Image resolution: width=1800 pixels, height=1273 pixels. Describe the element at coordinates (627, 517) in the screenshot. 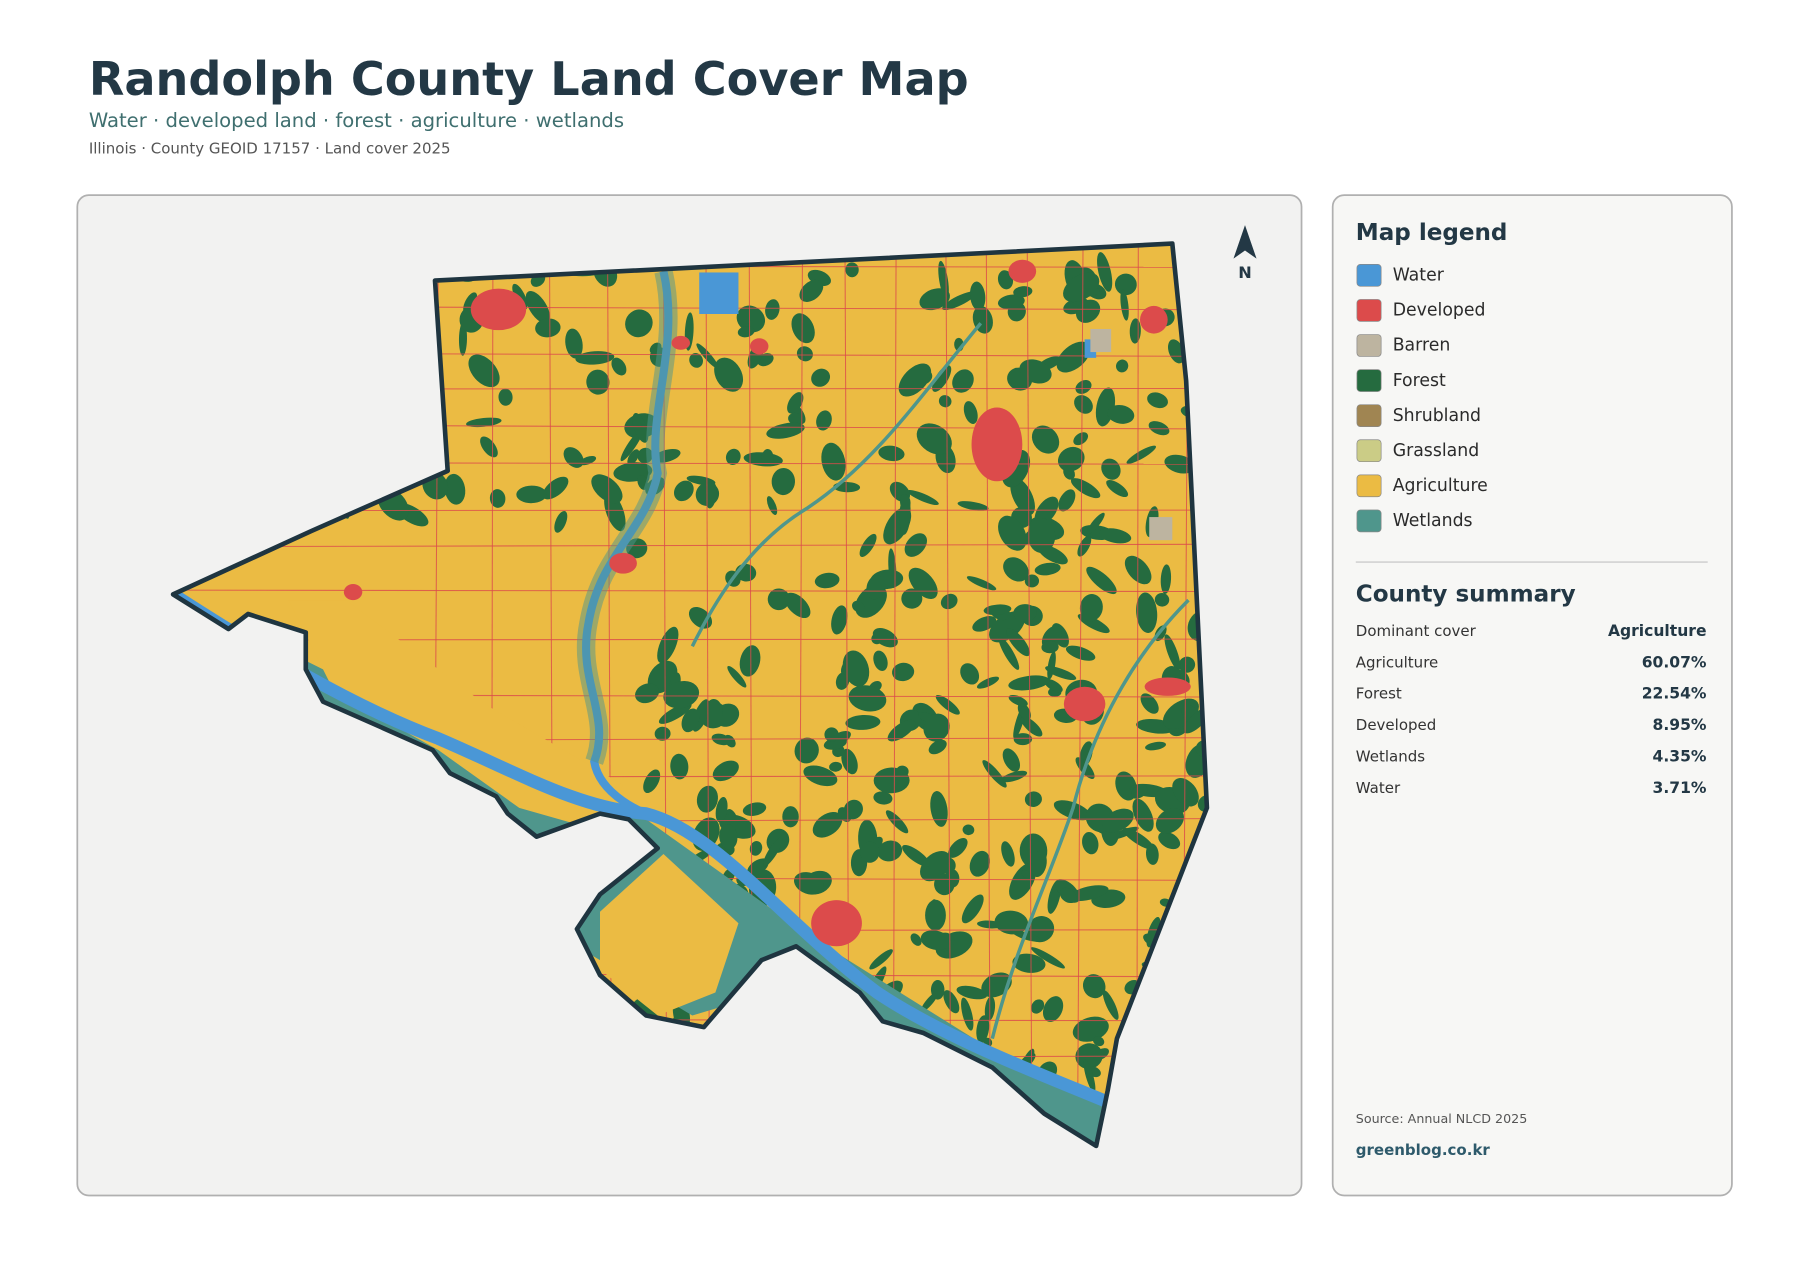

I see `kaskaskia-wetland` at that location.